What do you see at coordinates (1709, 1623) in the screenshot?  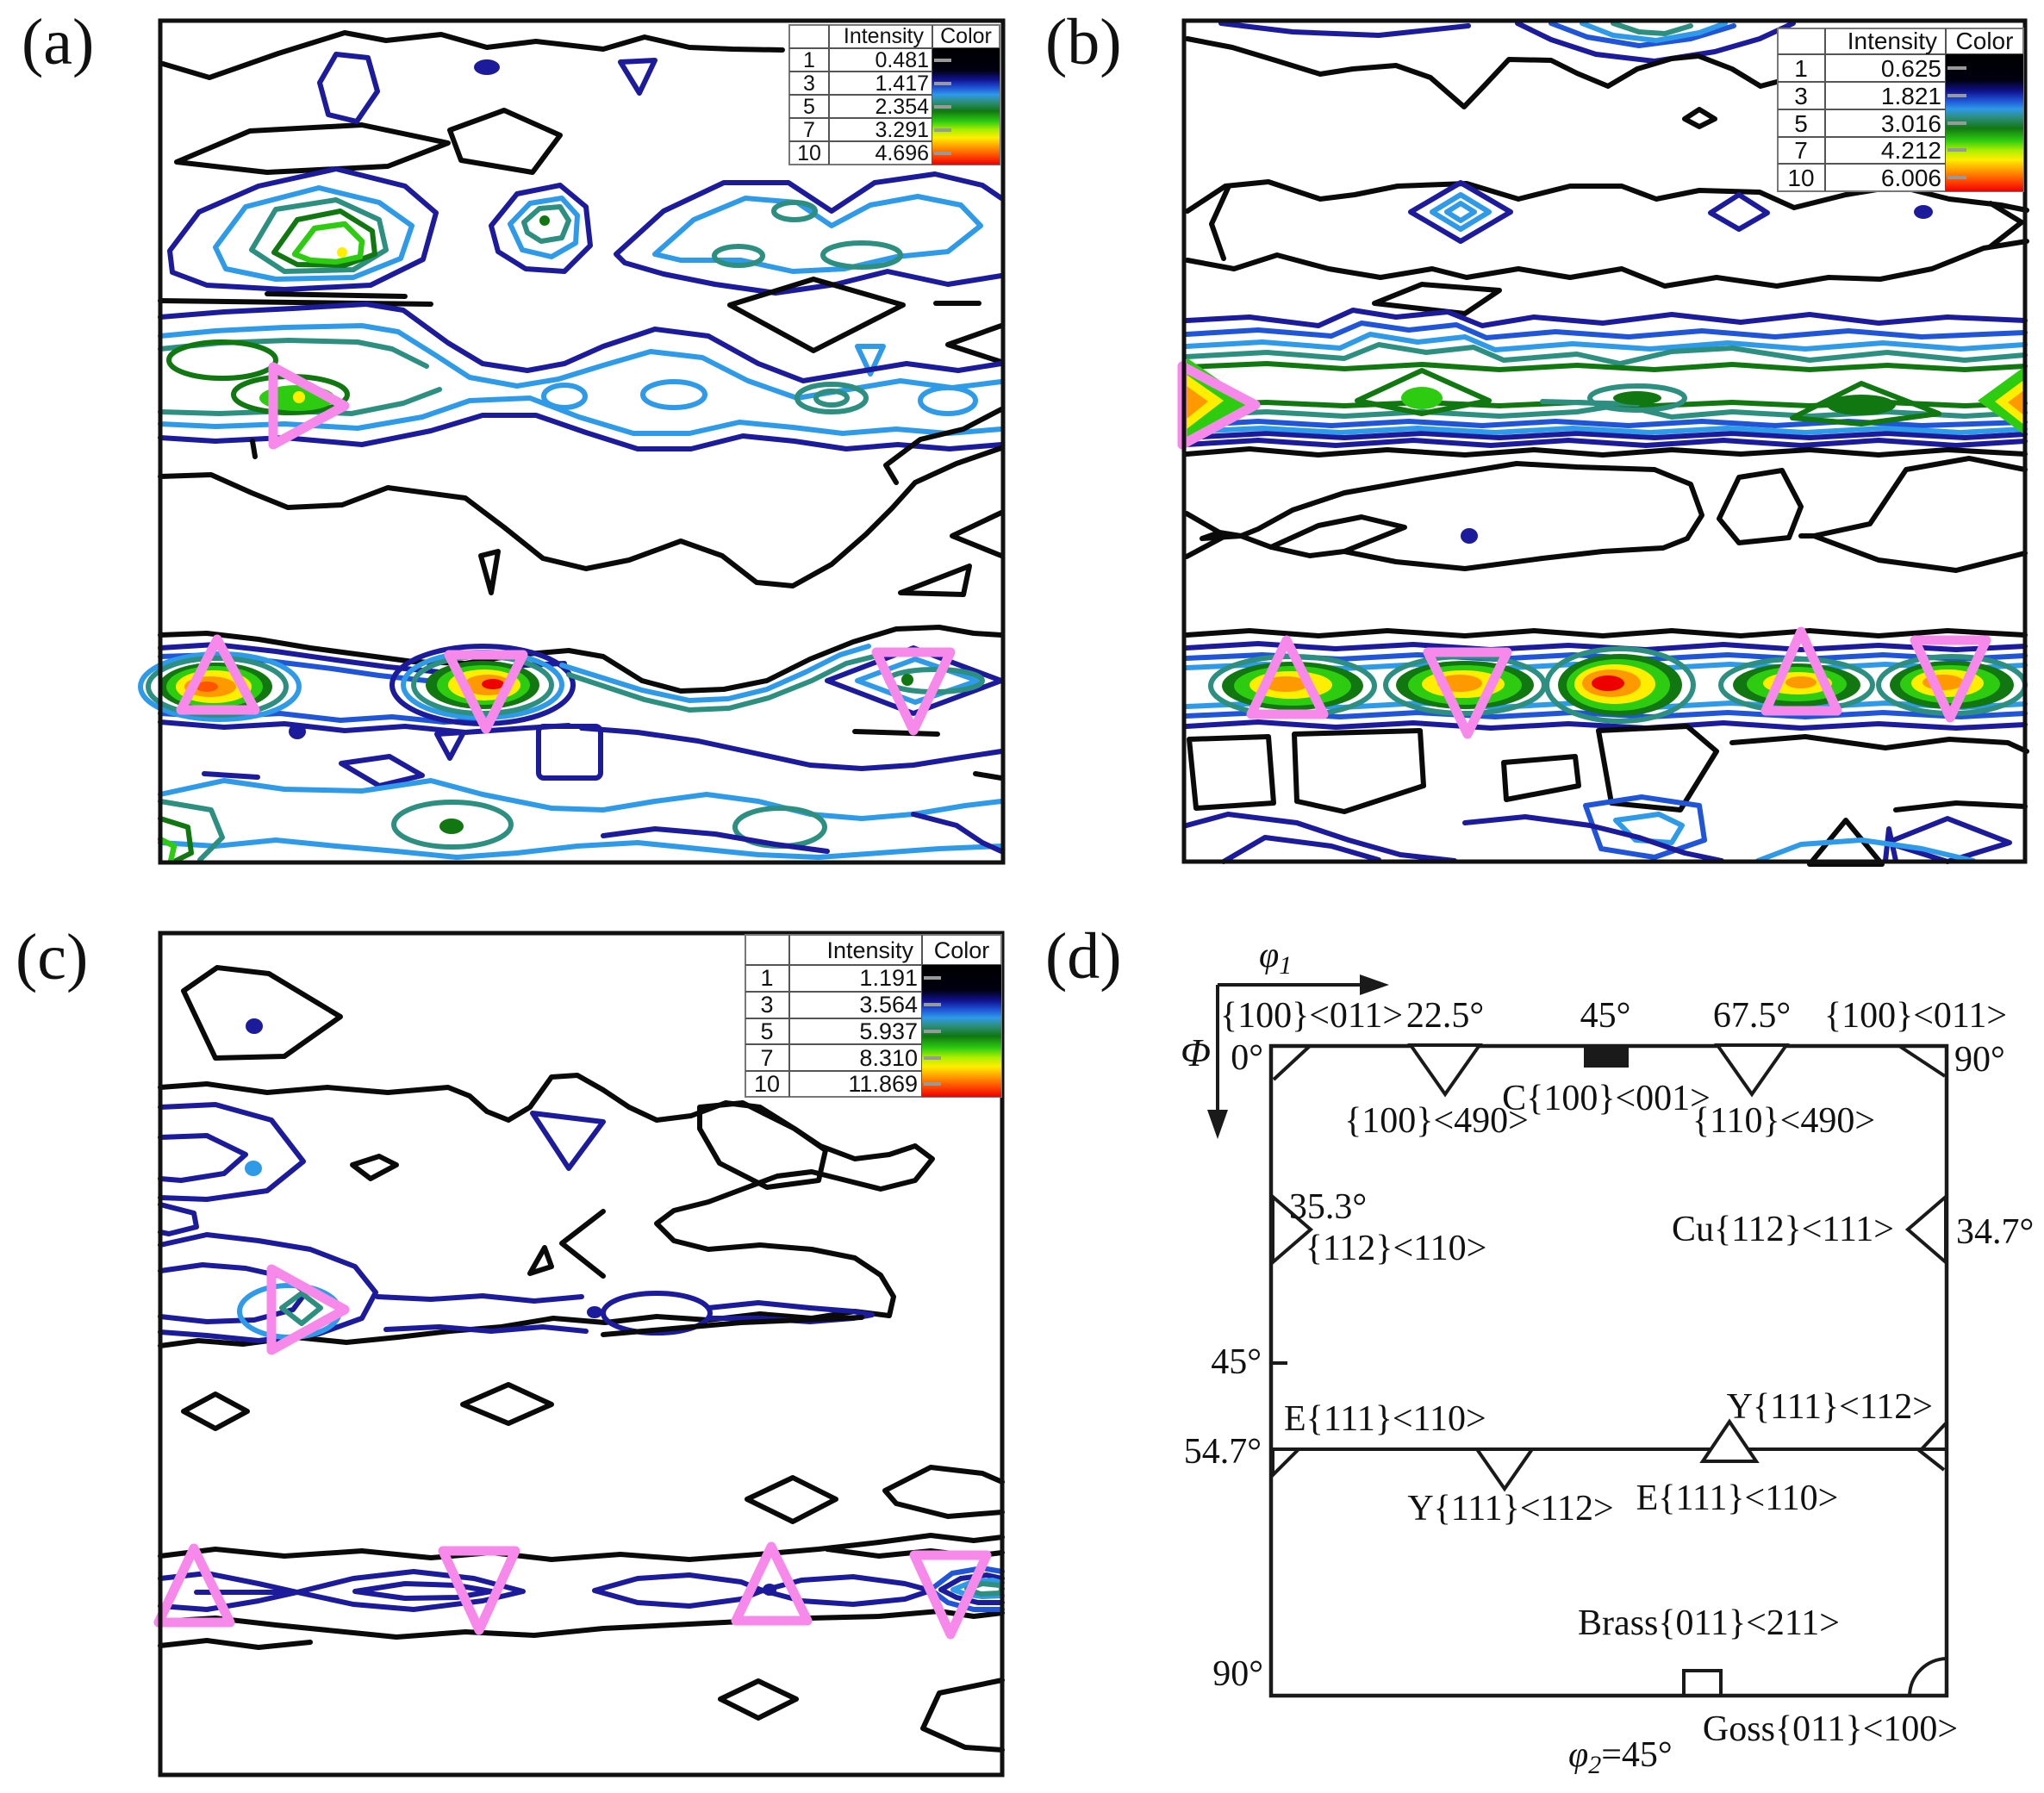 I see `svg-text: Brass{011}<211>` at bounding box center [1709, 1623].